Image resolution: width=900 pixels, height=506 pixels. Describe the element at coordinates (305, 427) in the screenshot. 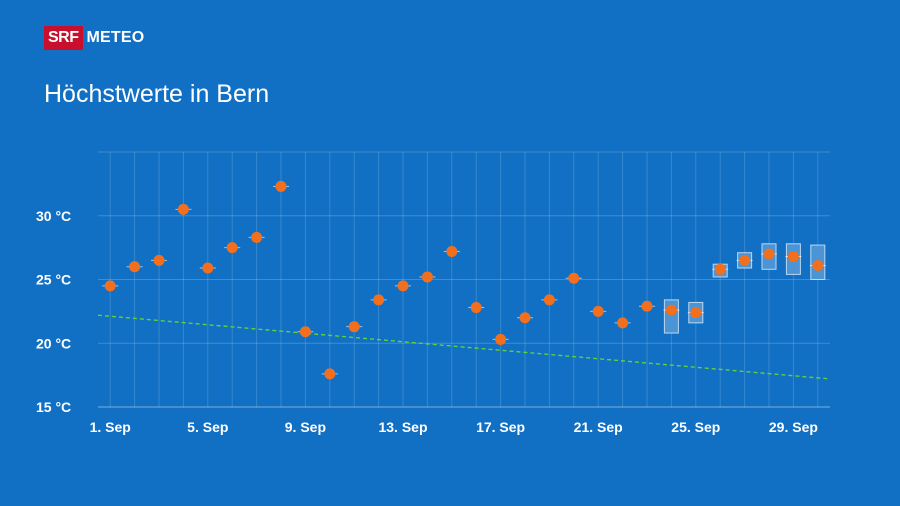

I see `x-tick-label: 9. Sep` at that location.